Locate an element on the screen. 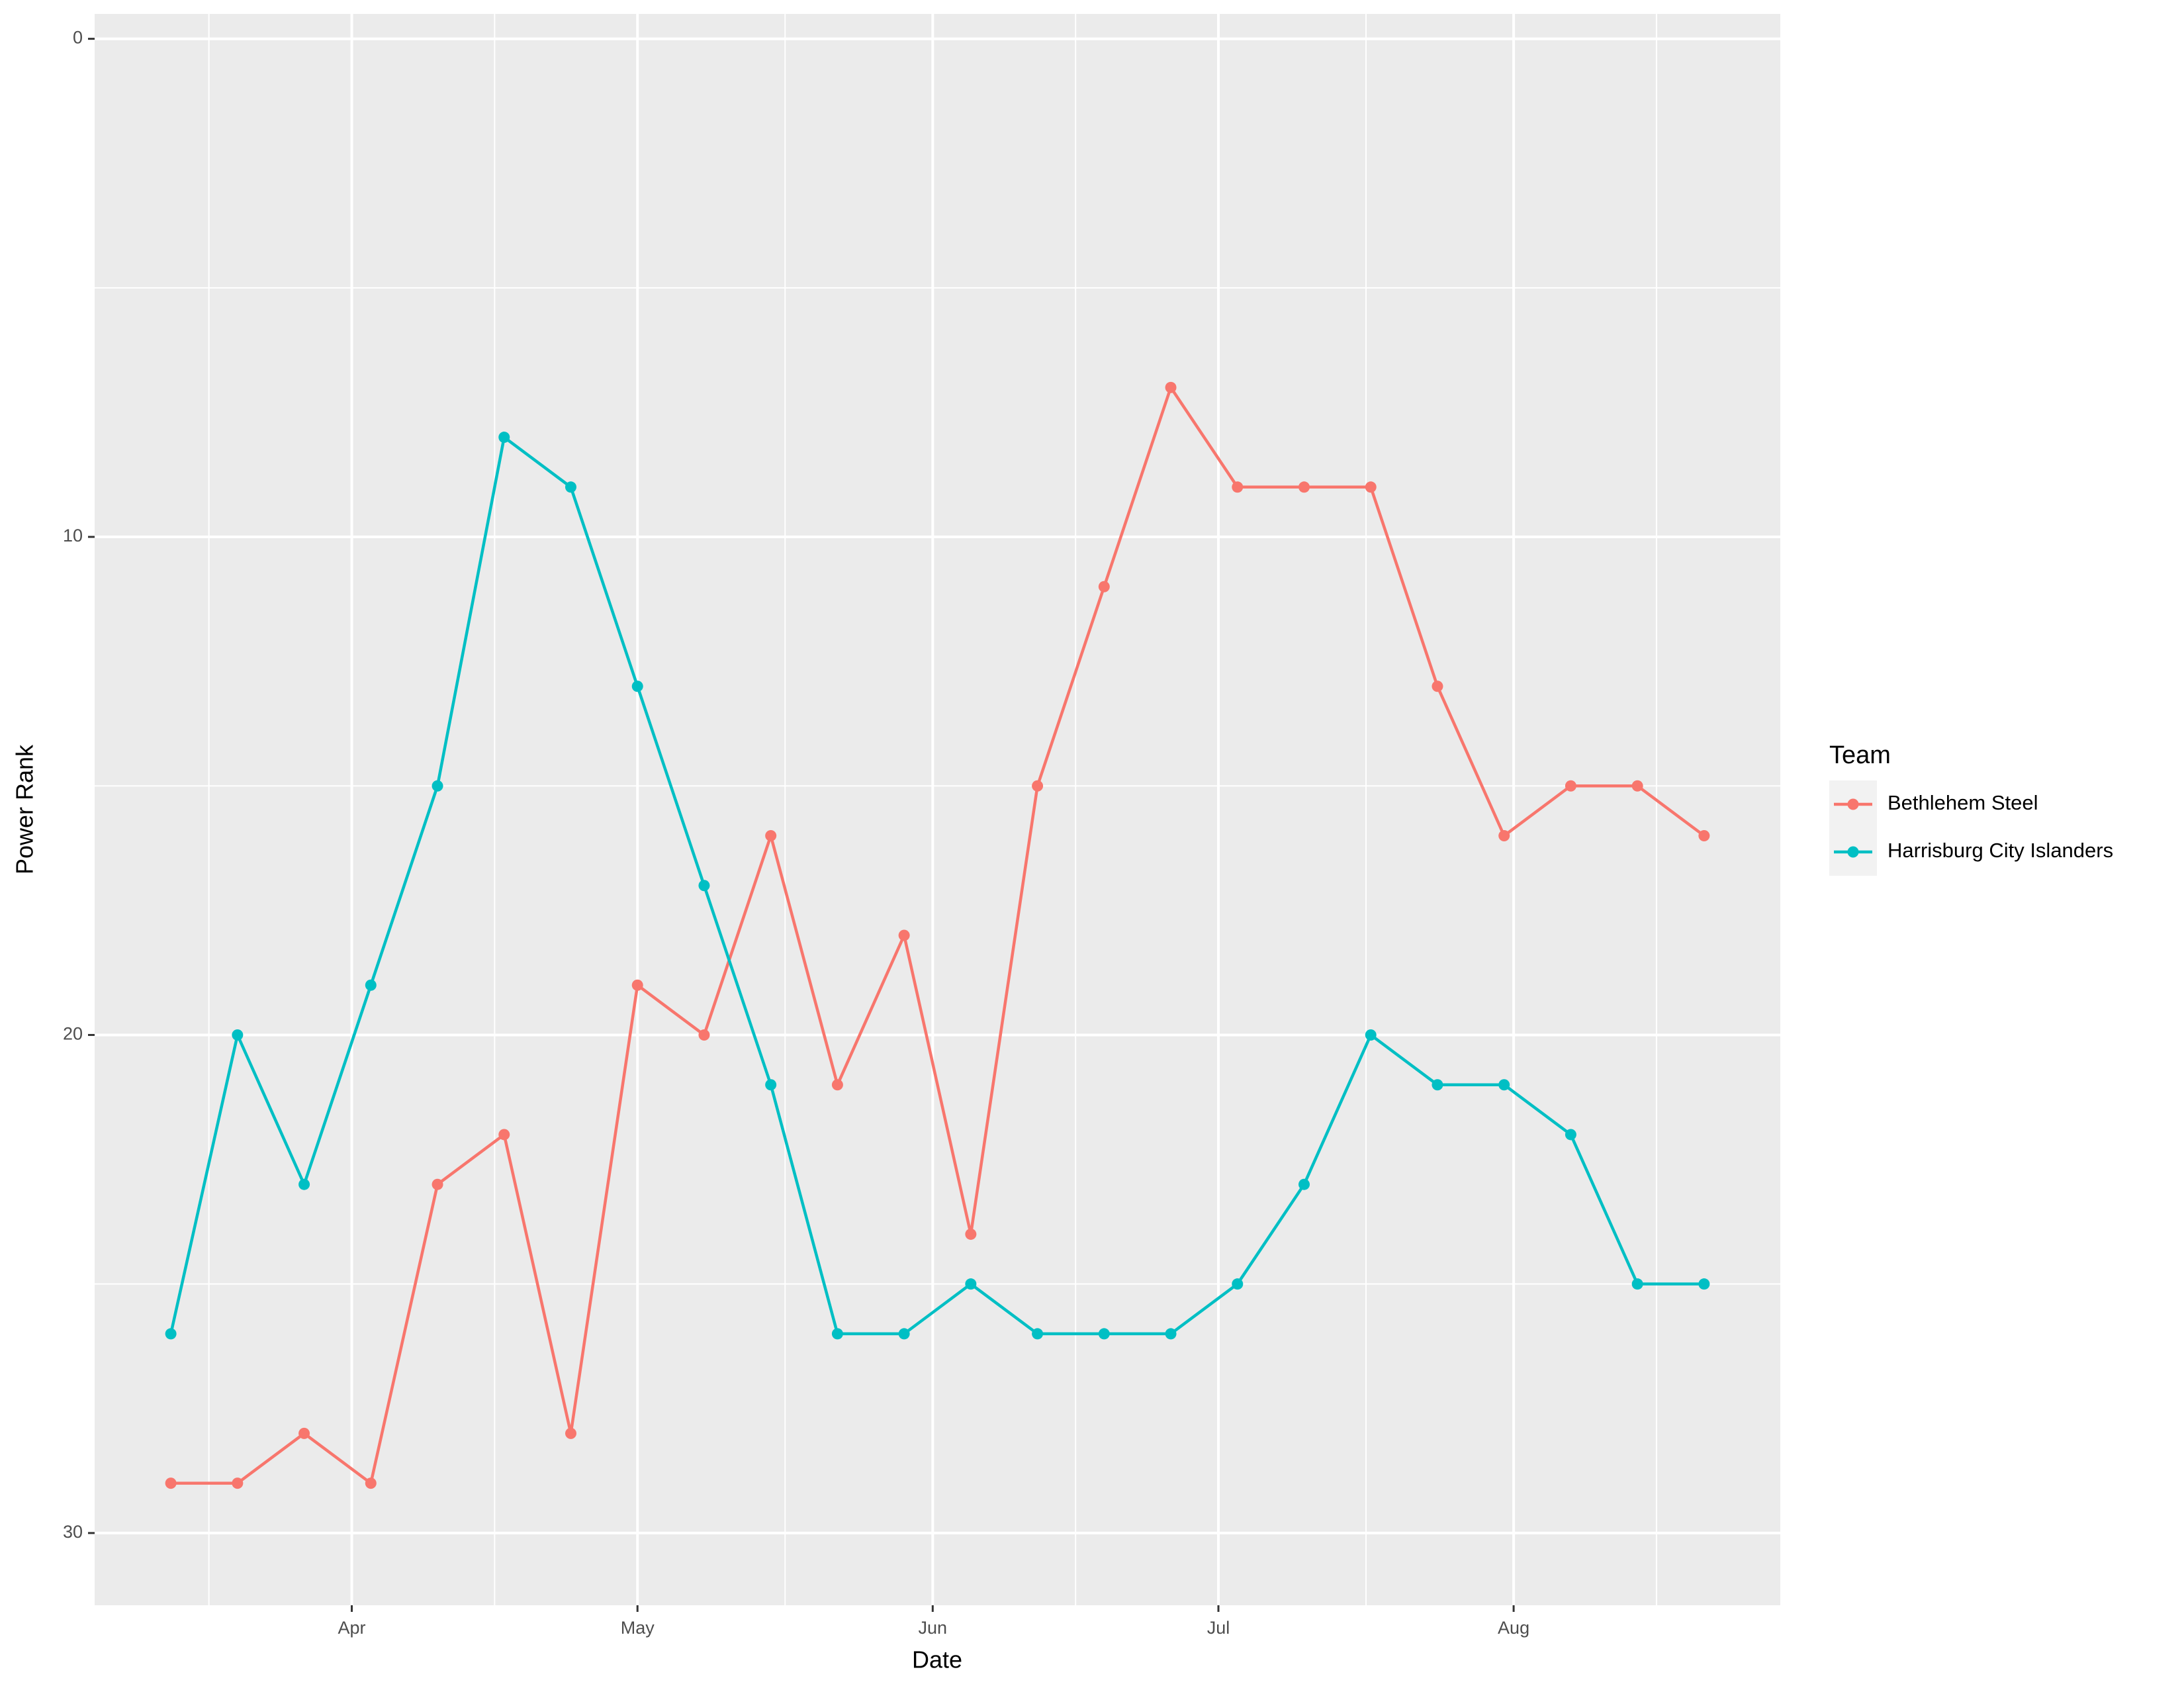 This screenshot has height=1688, width=2184. y-tick-label: 0 is located at coordinates (78, 38).